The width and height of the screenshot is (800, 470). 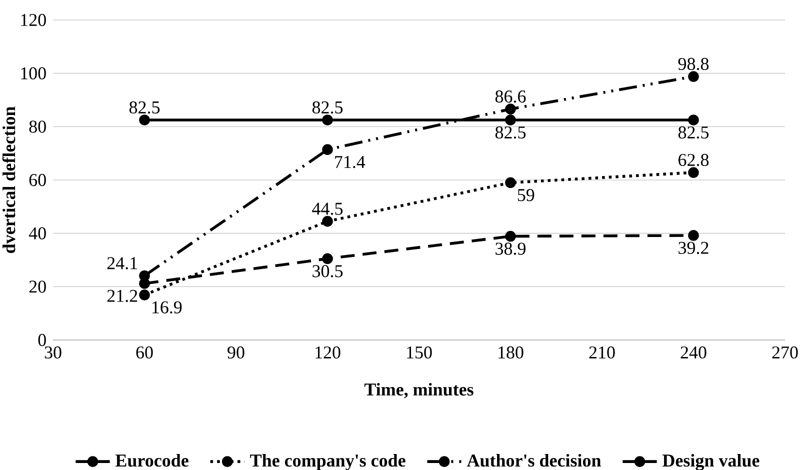 What do you see at coordinates (122, 296) in the screenshot?
I see `data-label: 21.2` at bounding box center [122, 296].